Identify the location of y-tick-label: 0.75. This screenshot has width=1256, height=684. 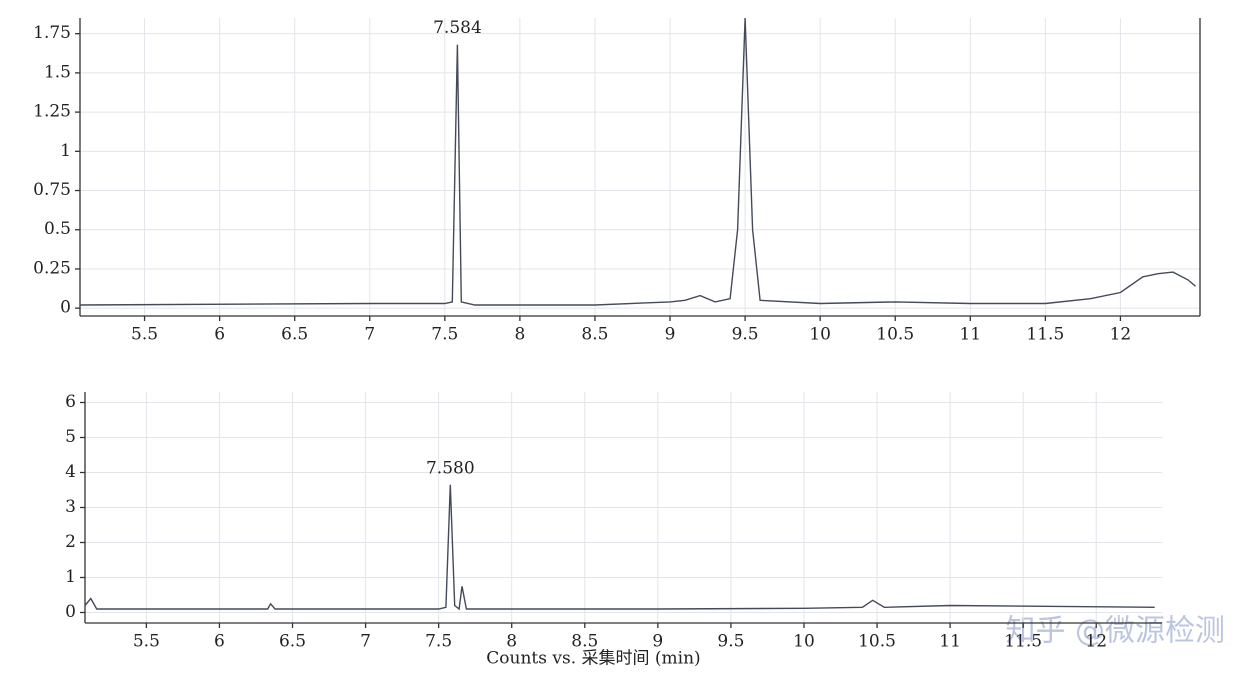
(52, 190).